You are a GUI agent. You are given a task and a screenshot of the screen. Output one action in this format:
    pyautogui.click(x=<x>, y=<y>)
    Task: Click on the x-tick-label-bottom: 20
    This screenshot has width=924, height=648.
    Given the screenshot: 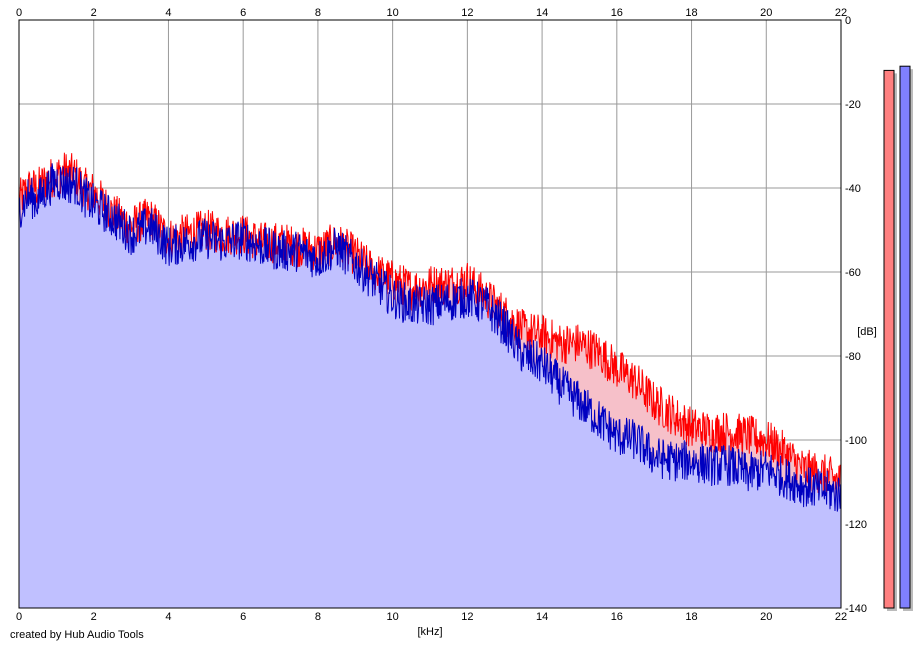 What is the action you would take?
    pyautogui.click(x=766, y=617)
    